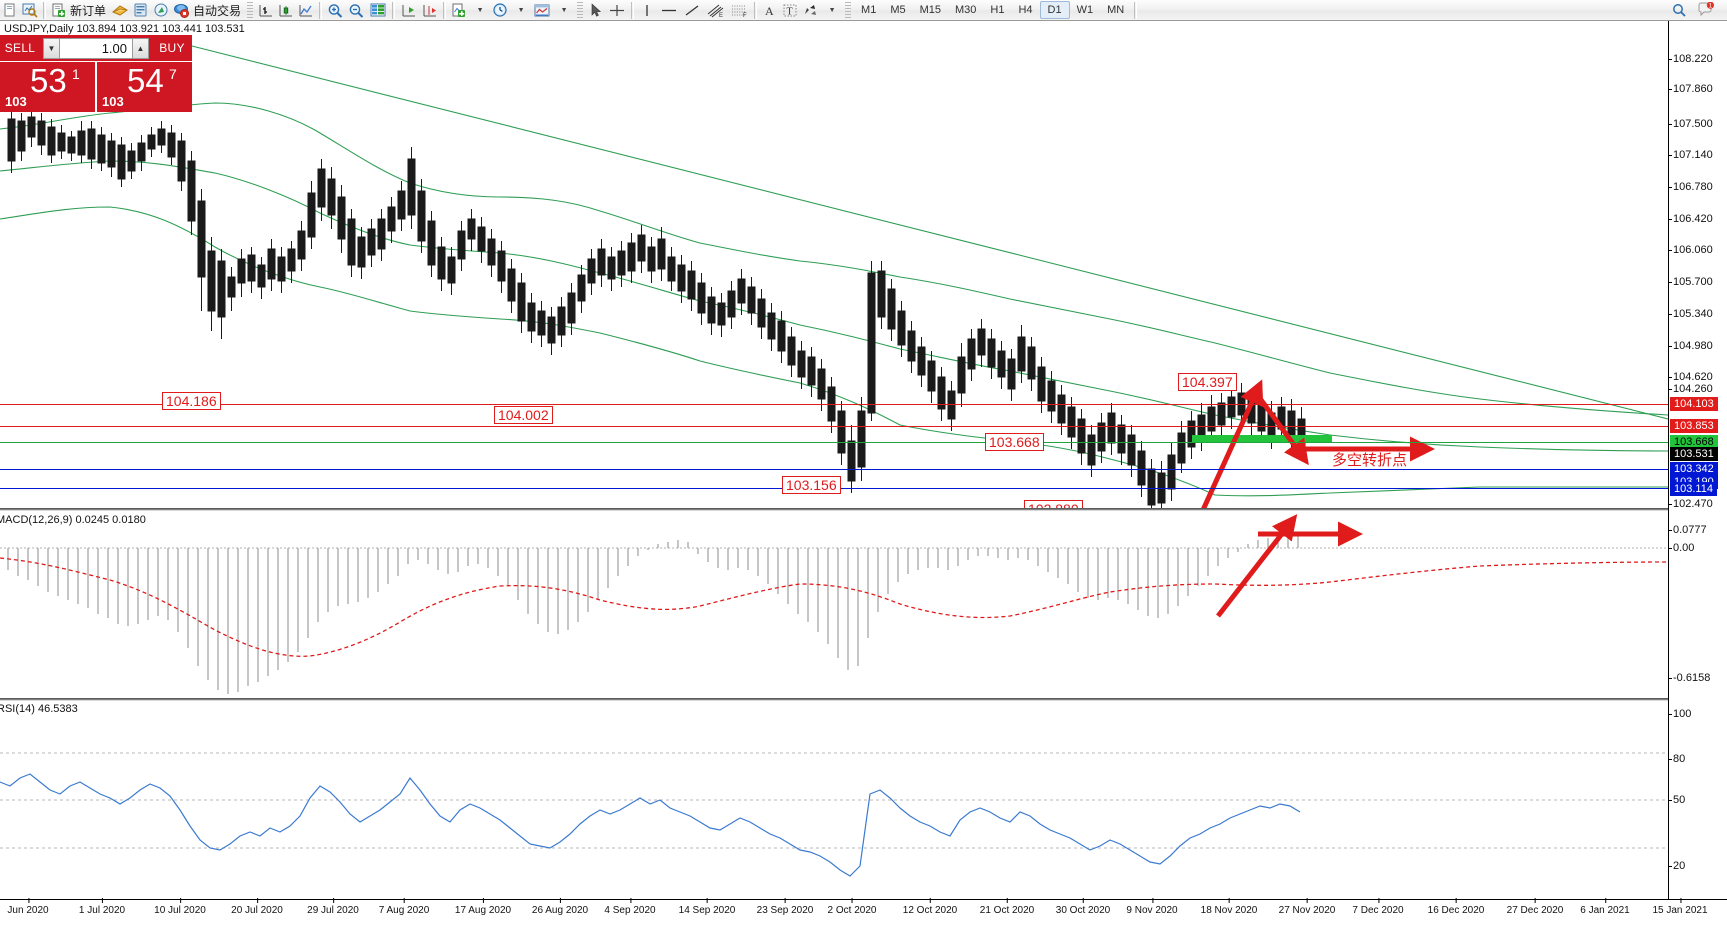 This screenshot has height=943, width=1727. Describe the element at coordinates (521, 10) in the screenshot. I see `periodicity-dropdown-caret: ▼` at that location.